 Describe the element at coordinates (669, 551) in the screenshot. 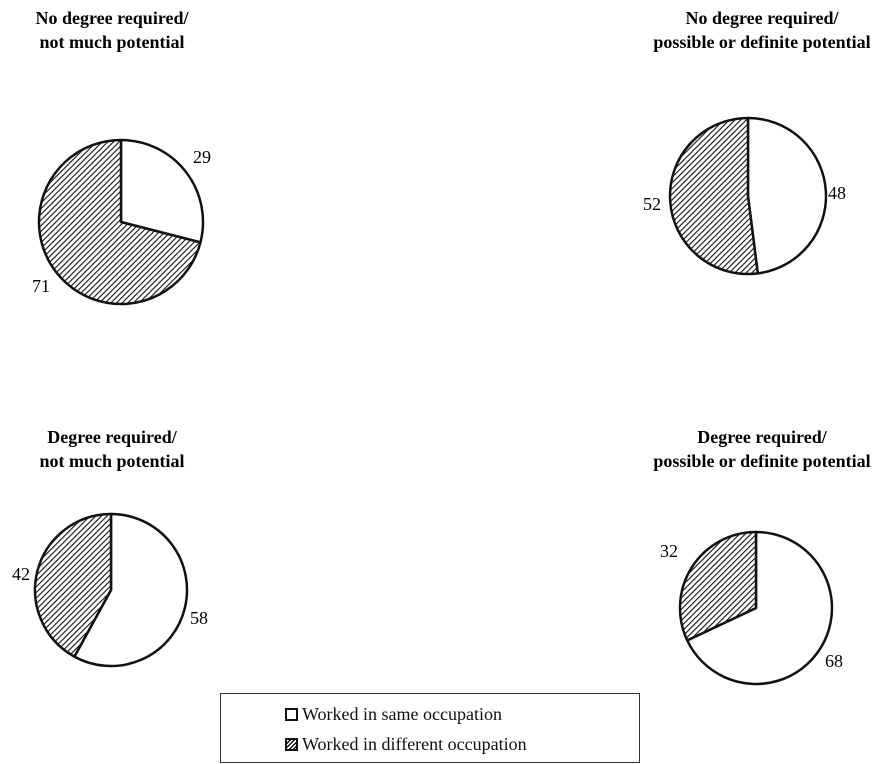

I see `pie-label-different: 32` at that location.